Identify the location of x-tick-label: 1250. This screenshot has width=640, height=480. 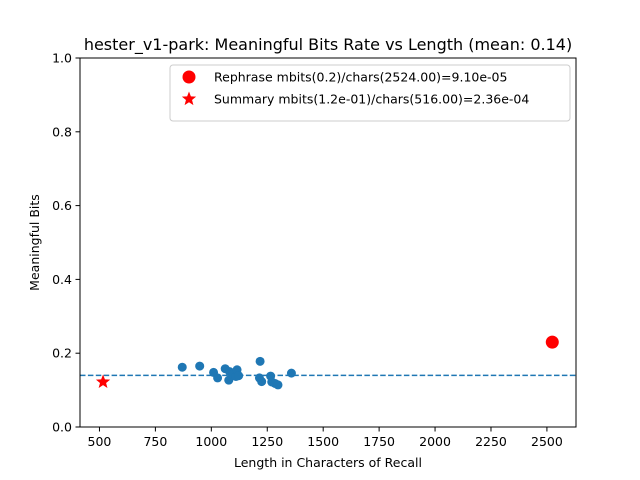
(267, 441).